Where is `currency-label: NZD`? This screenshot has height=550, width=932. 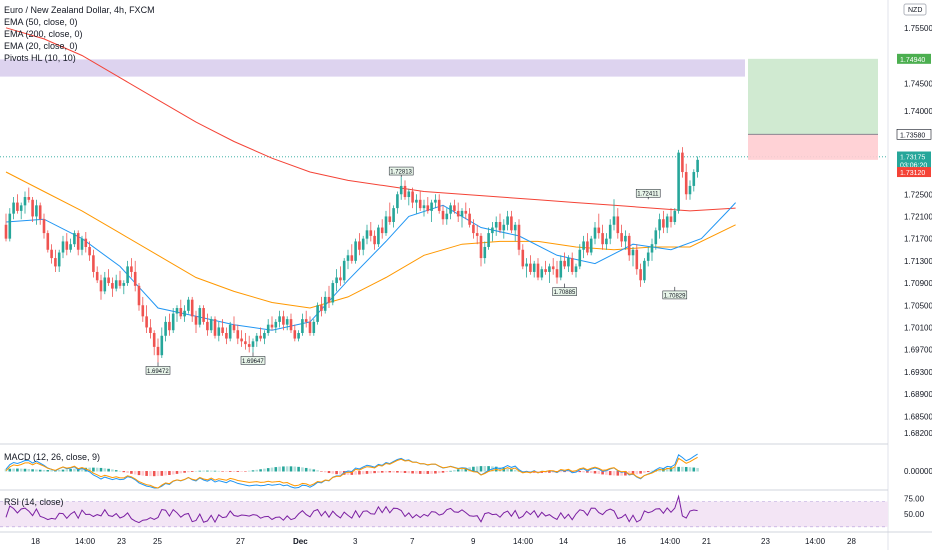 currency-label: NZD is located at coordinates (915, 10).